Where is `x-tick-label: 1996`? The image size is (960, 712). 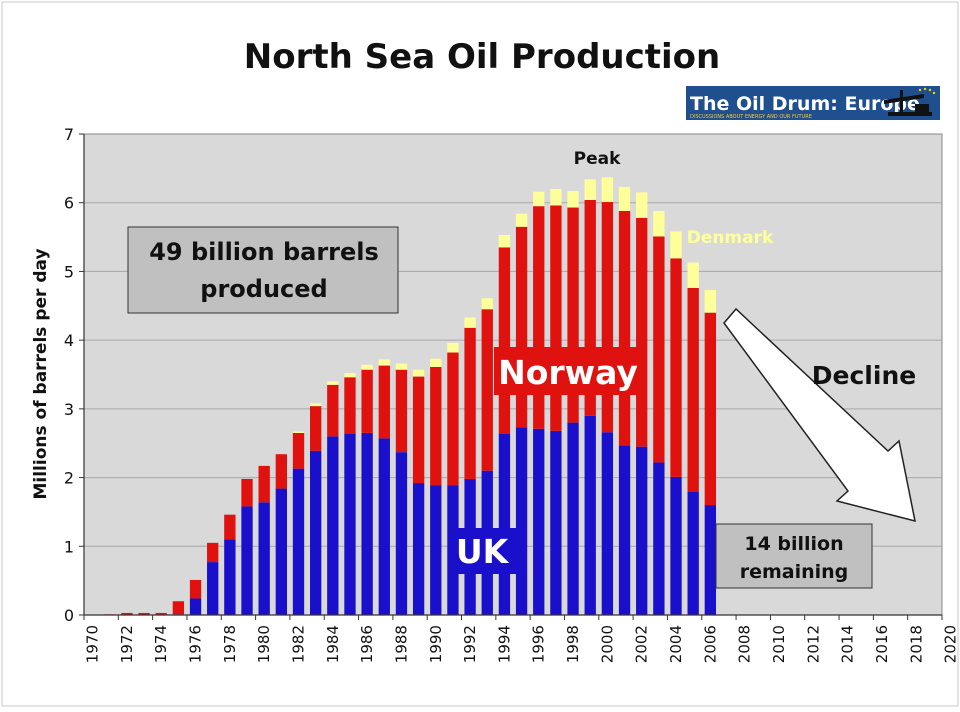 x-tick-label: 1996 is located at coordinates (539, 644).